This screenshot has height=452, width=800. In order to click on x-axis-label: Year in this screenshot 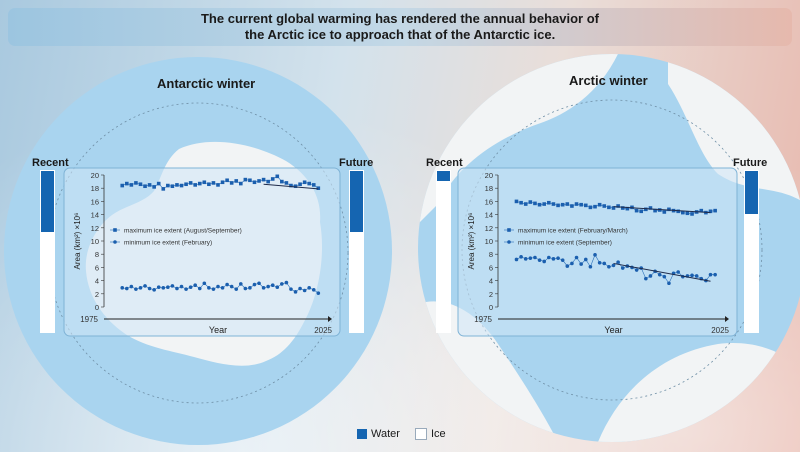, I will do `click(218, 330)`.